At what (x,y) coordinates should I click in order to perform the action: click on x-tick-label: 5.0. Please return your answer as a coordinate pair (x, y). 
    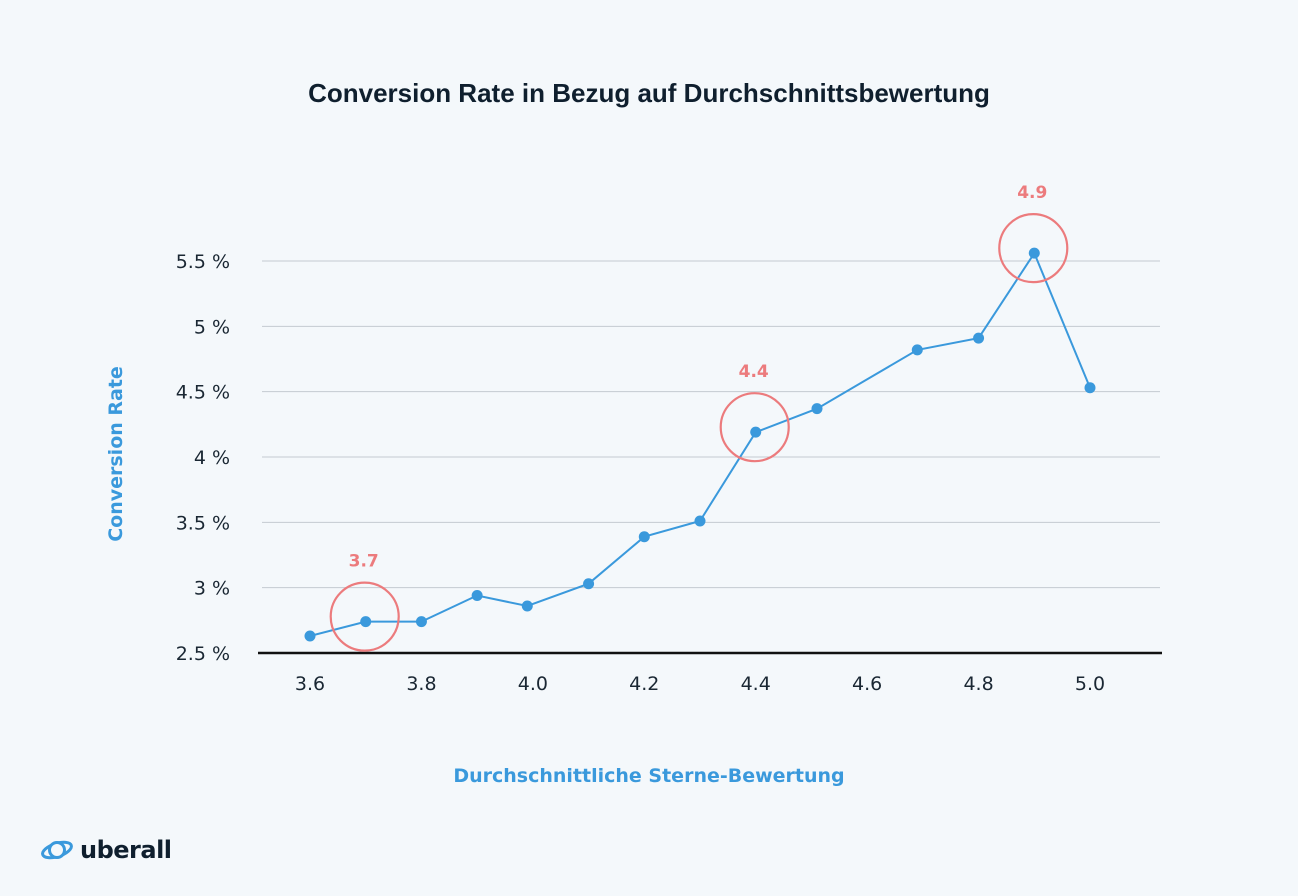
    Looking at the image, I should click on (1090, 684).